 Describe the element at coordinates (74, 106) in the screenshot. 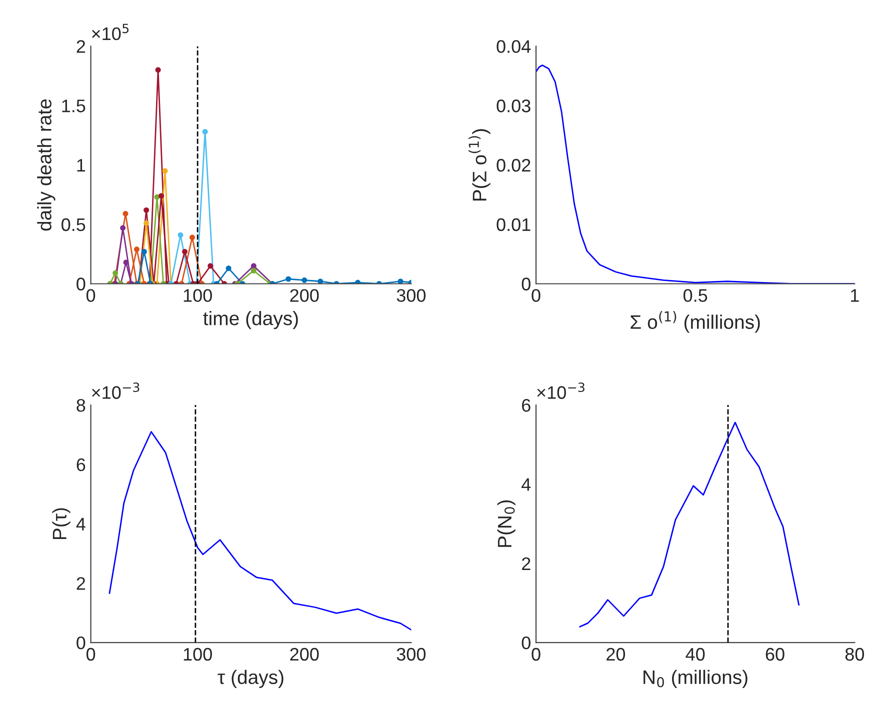

I see `y-tick-label: 1.5` at that location.